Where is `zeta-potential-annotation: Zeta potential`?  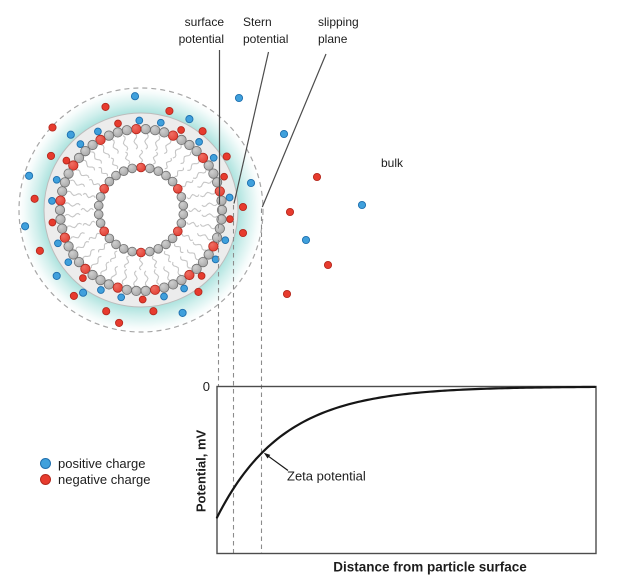 zeta-potential-annotation: Zeta potential is located at coordinates (326, 476).